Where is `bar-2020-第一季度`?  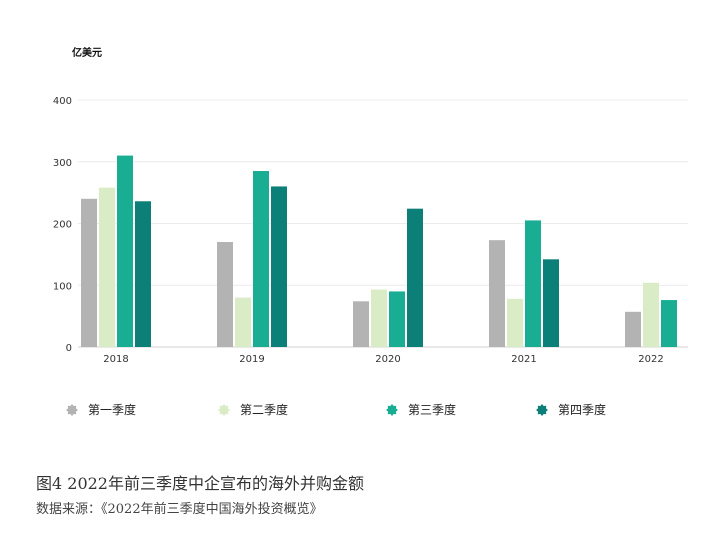 bar-2020-第一季度 is located at coordinates (361, 324).